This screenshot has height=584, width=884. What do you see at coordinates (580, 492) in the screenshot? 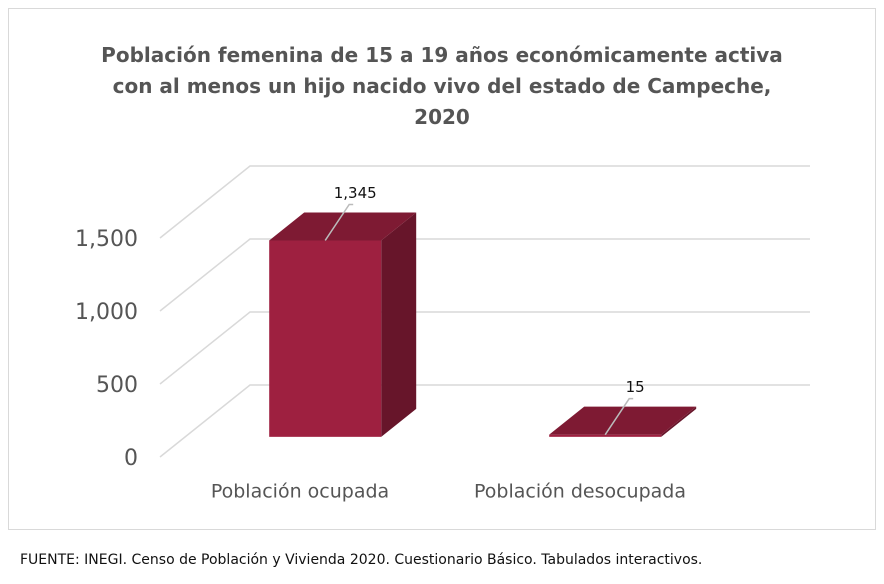
I see `x-tick-label: Población desocupada` at bounding box center [580, 492].